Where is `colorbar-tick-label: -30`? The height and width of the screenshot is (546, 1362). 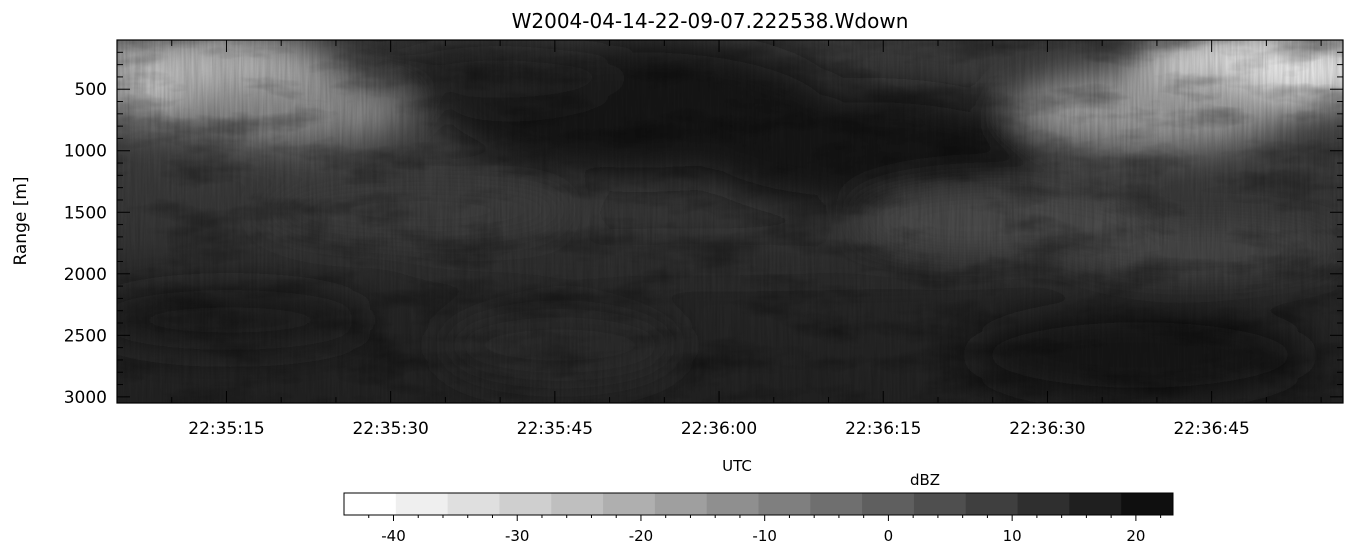
colorbar-tick-label: -30 is located at coordinates (517, 536).